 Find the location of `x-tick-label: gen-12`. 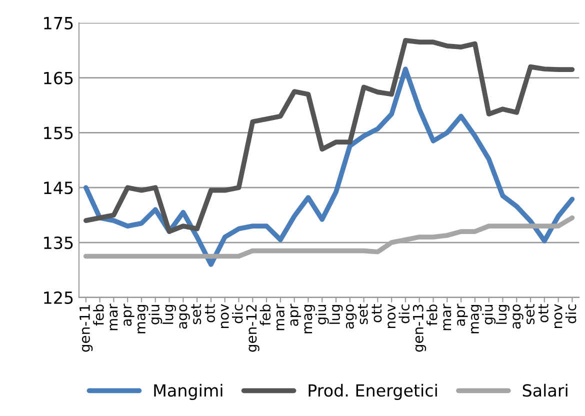

x-tick-label: gen-12 is located at coordinates (253, 328).